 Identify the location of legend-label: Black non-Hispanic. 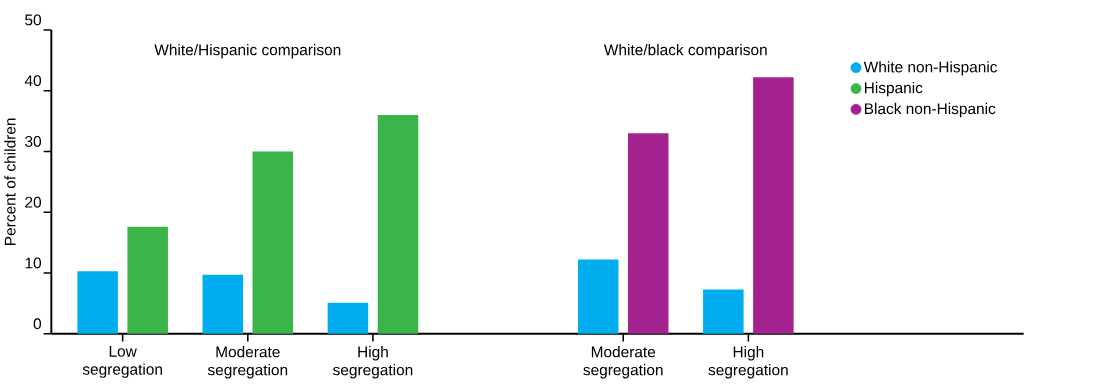
(930, 110).